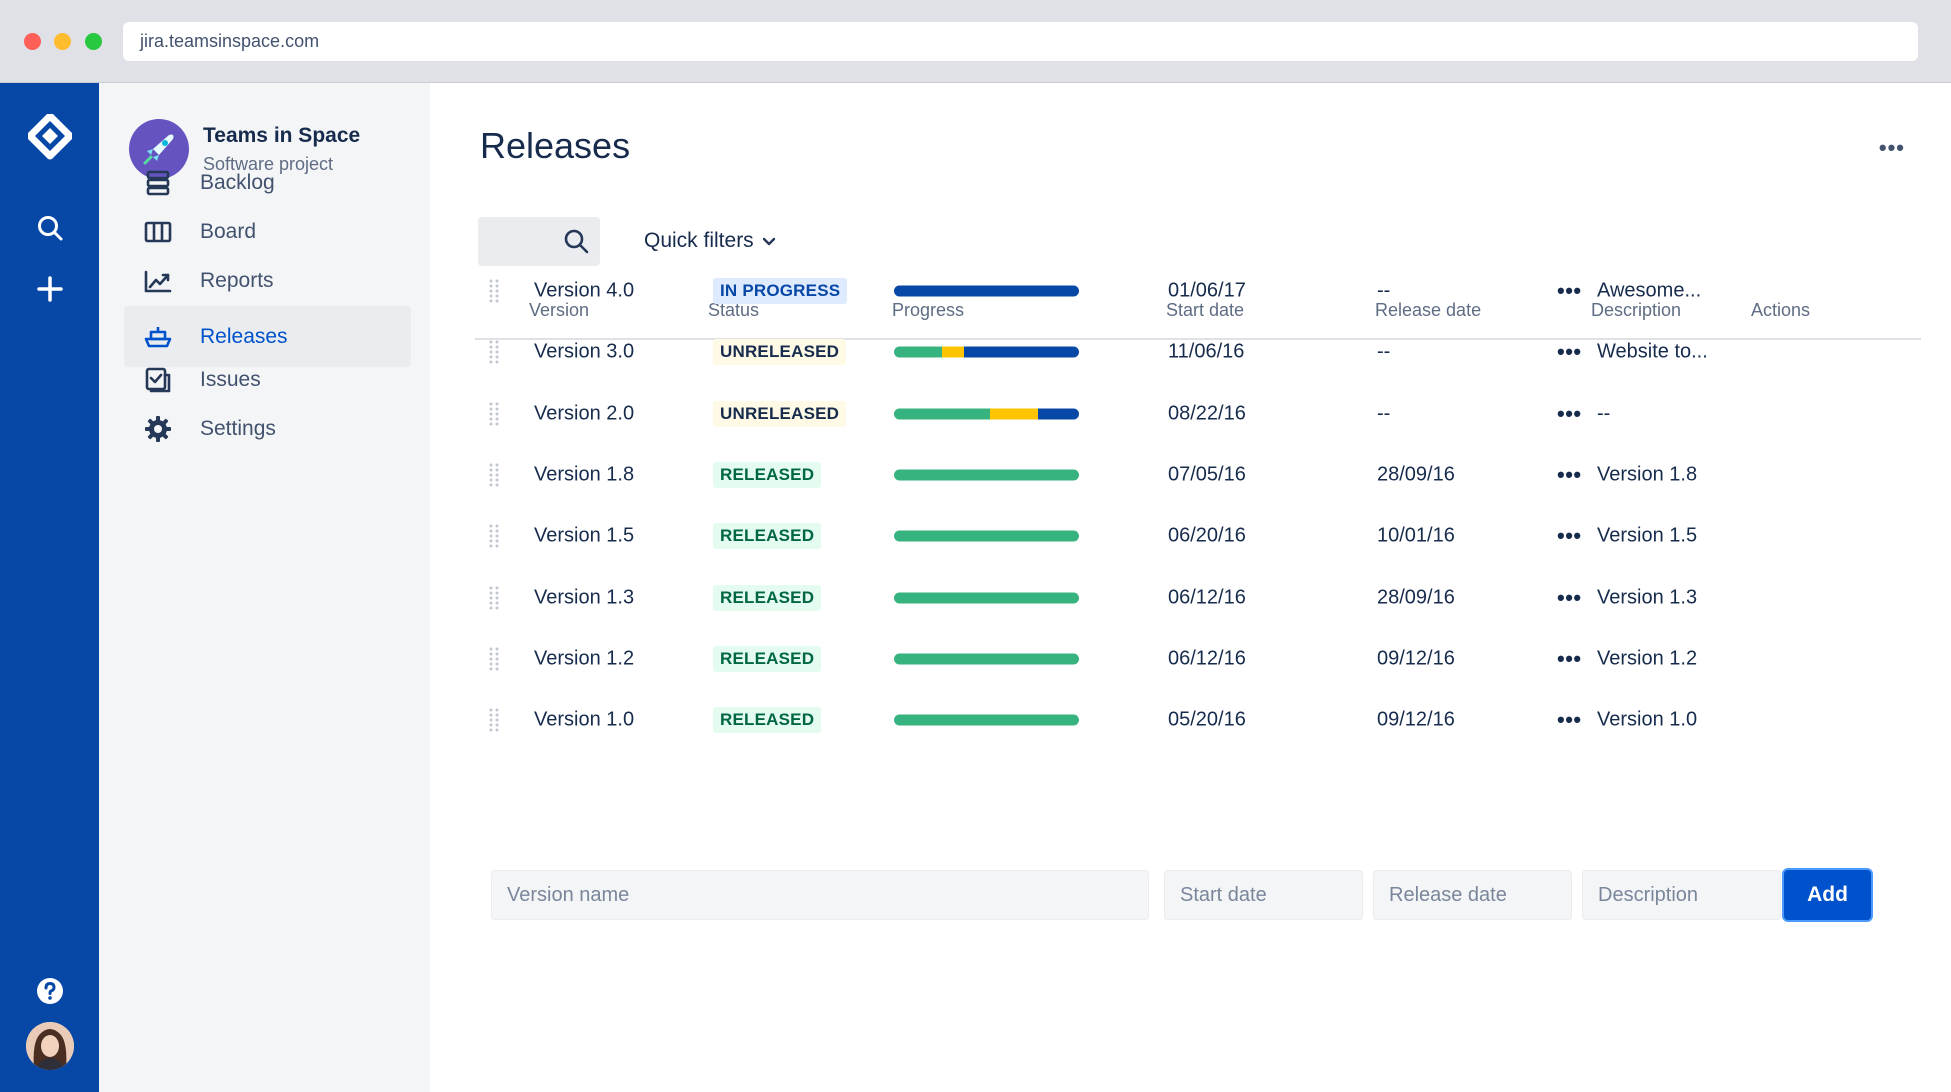 The image size is (1951, 1092). What do you see at coordinates (1647, 535) in the screenshot?
I see `description: Version 1.5` at bounding box center [1647, 535].